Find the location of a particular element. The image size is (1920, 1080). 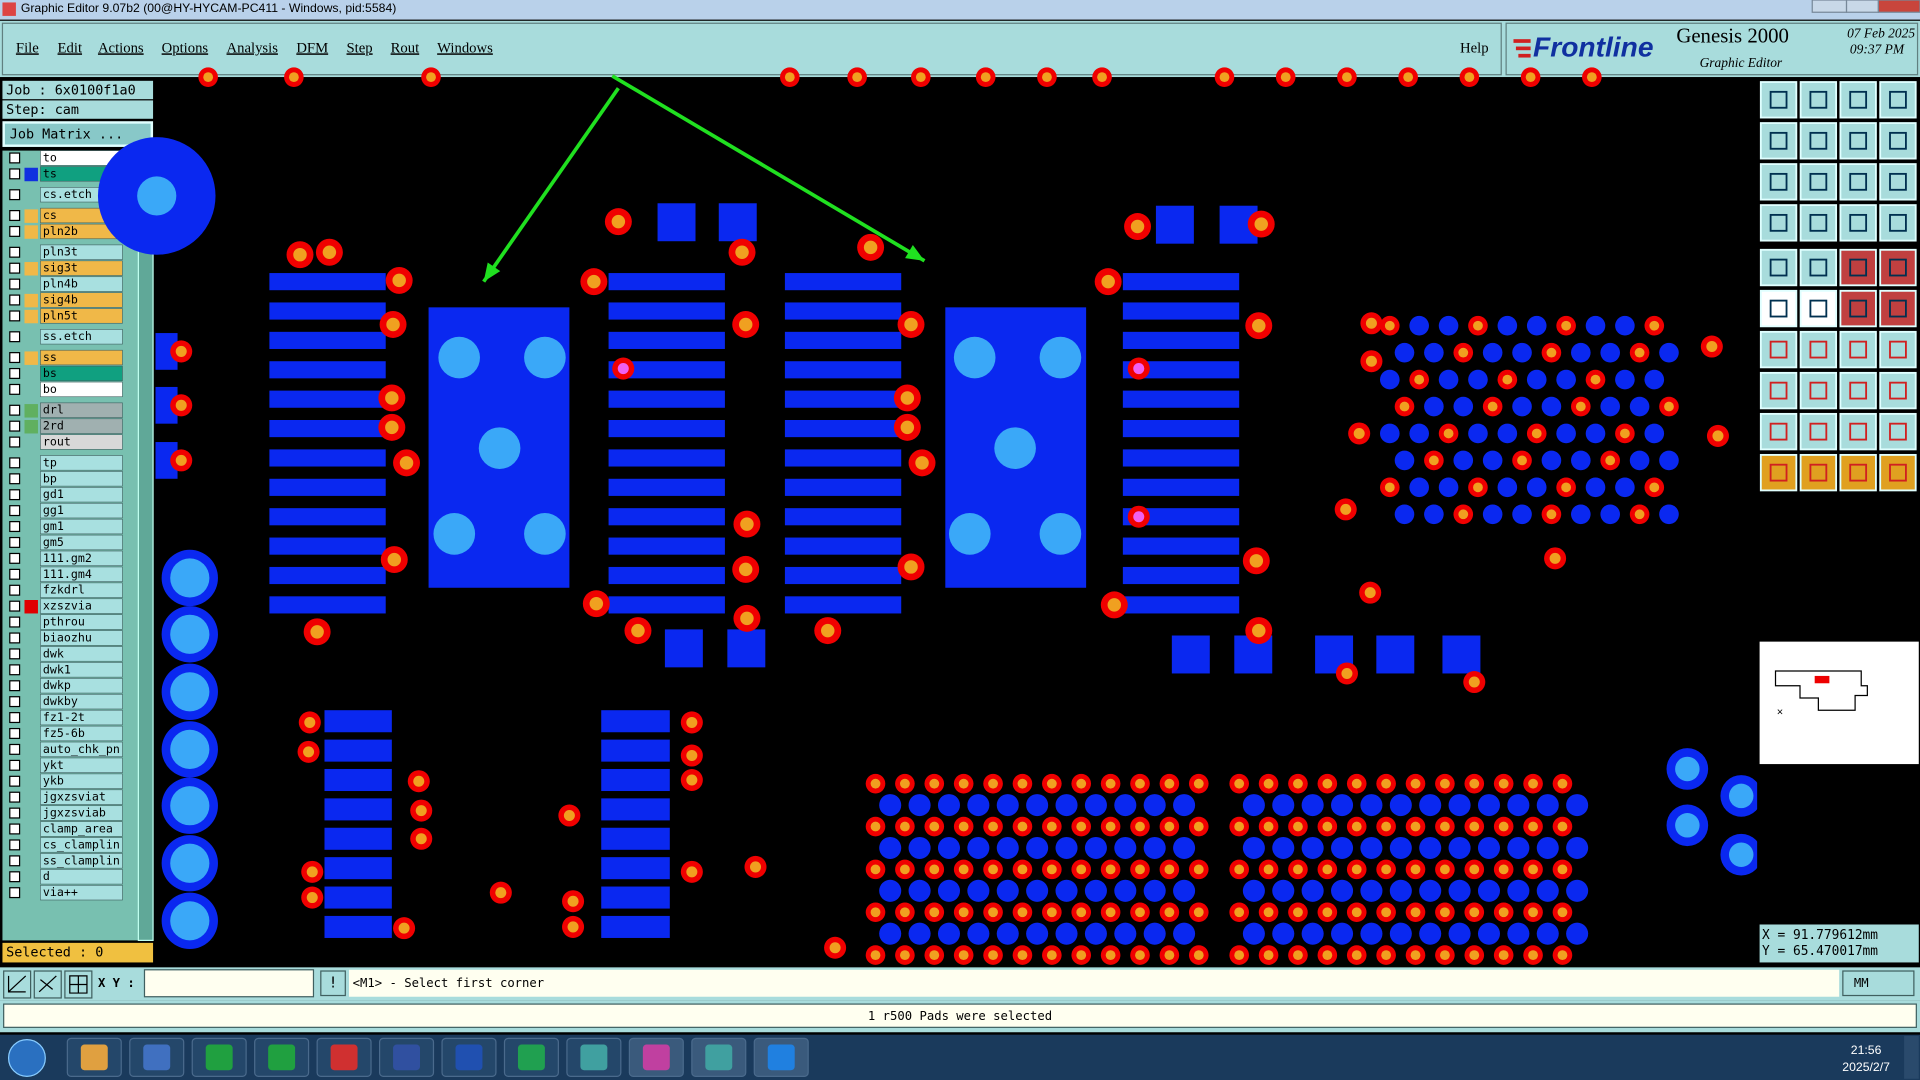

menu-item: Options is located at coordinates (185, 48).